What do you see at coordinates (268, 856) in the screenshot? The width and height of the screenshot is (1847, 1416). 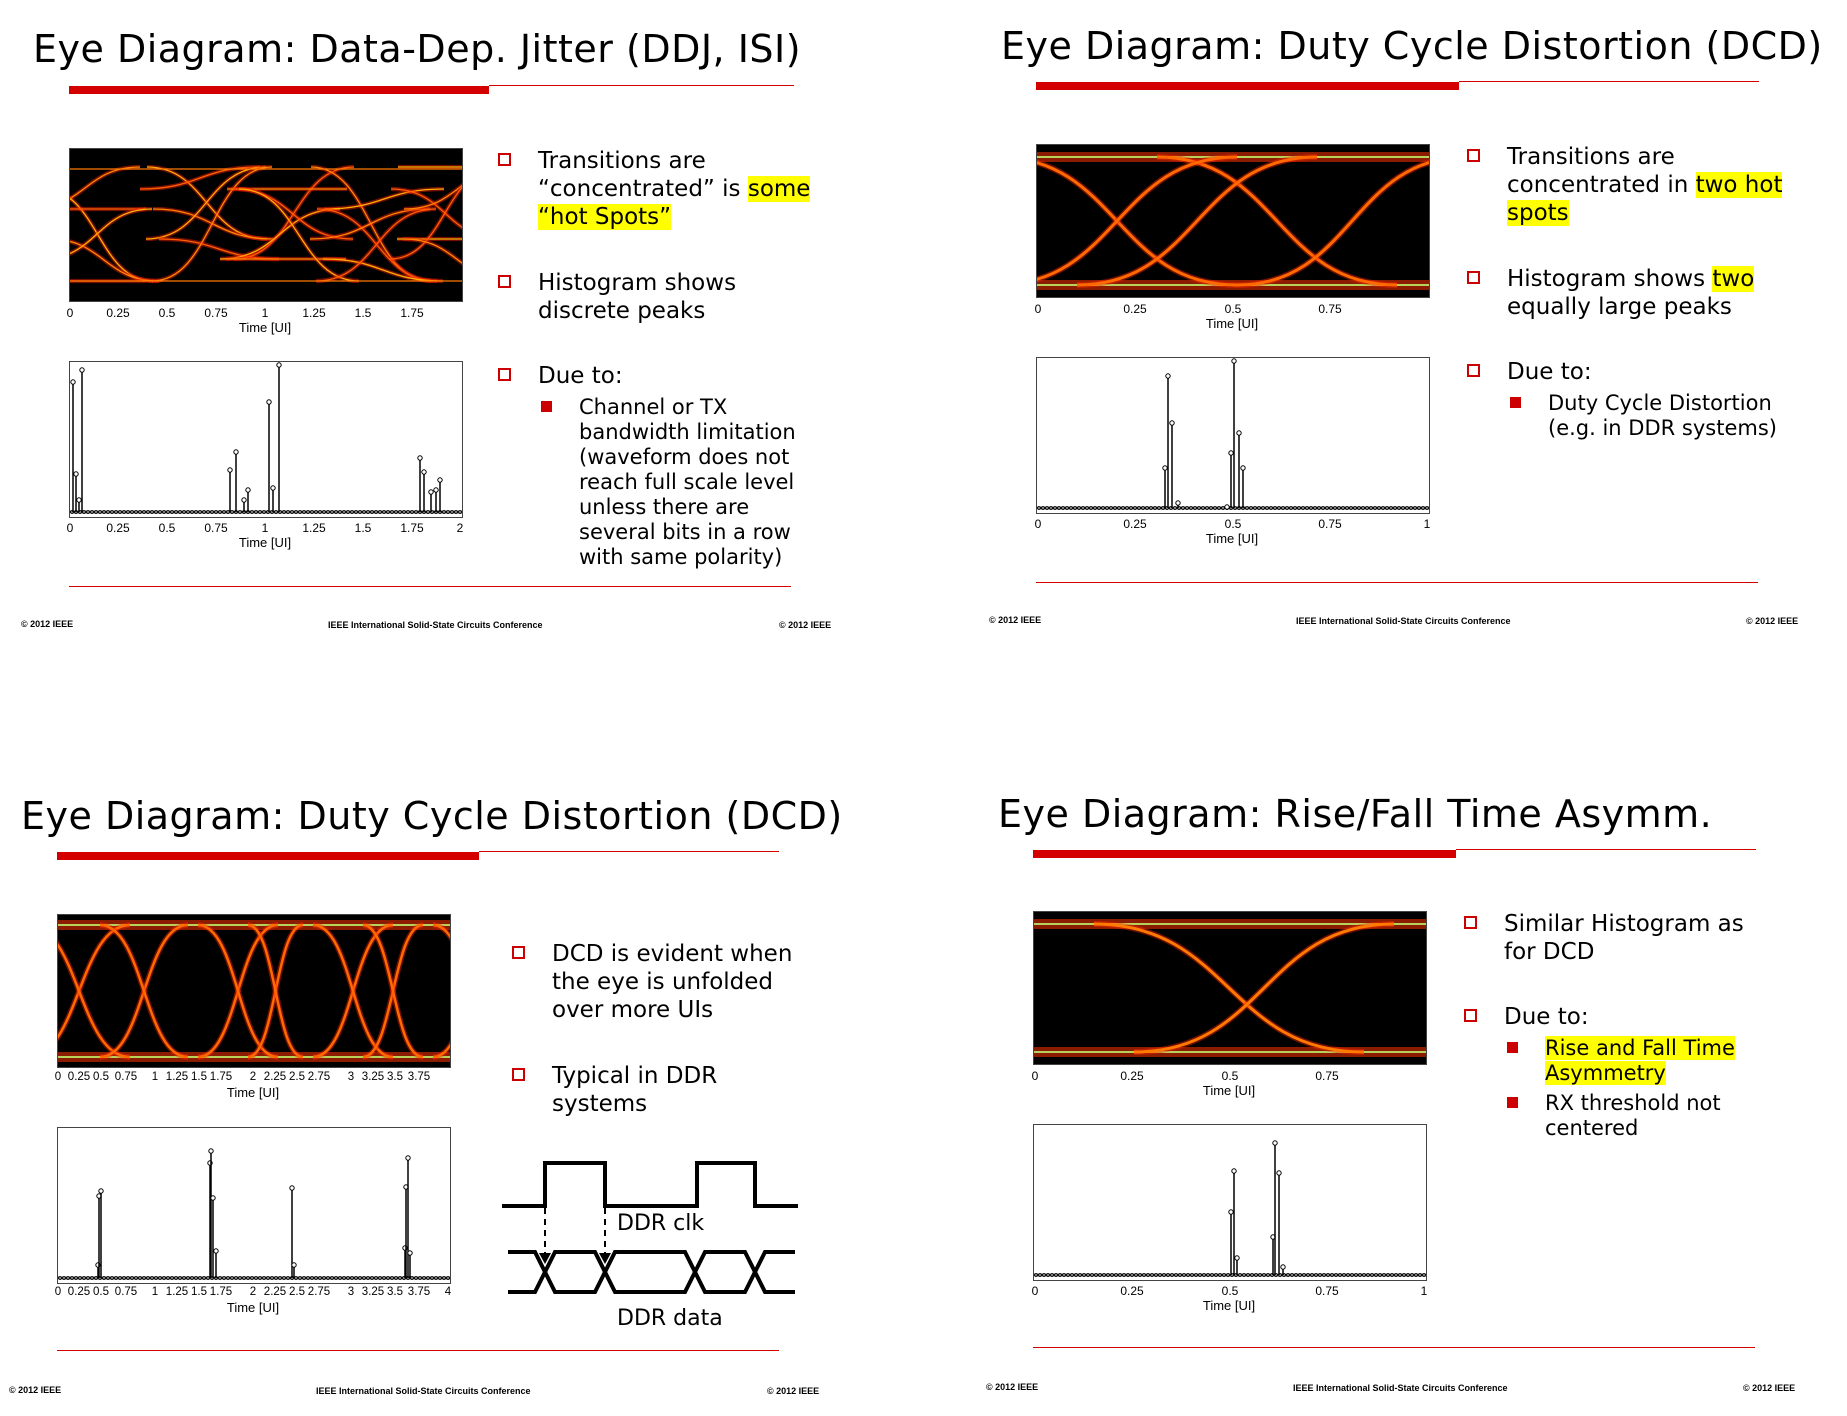 I see `title-underline` at bounding box center [268, 856].